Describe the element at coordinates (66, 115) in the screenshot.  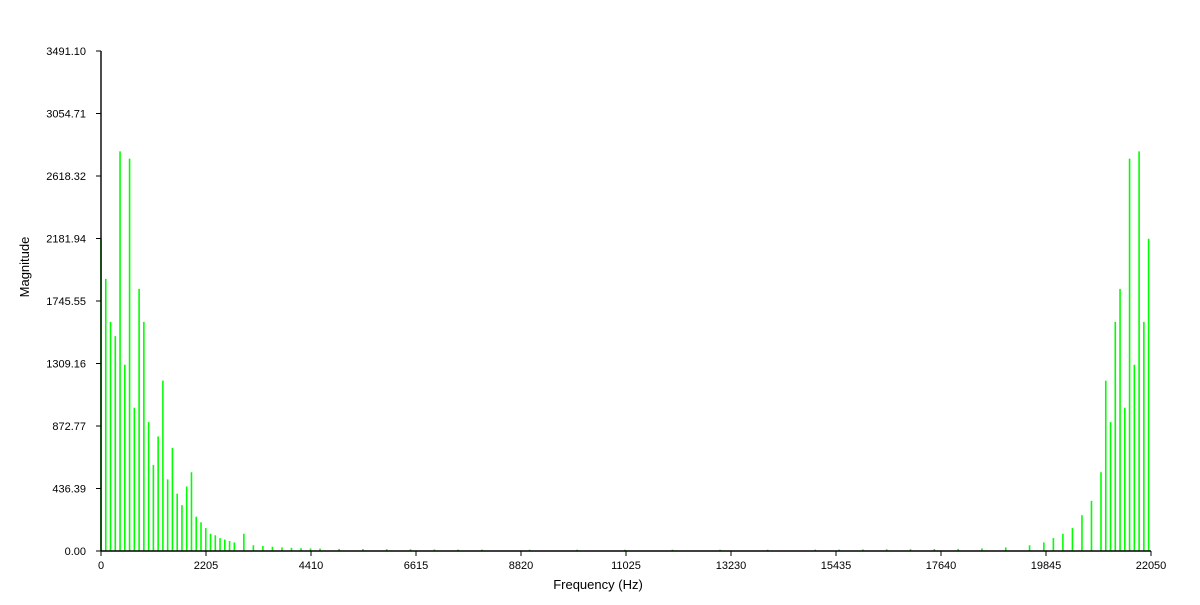
I see `y-tick-label: 3054.71` at that location.